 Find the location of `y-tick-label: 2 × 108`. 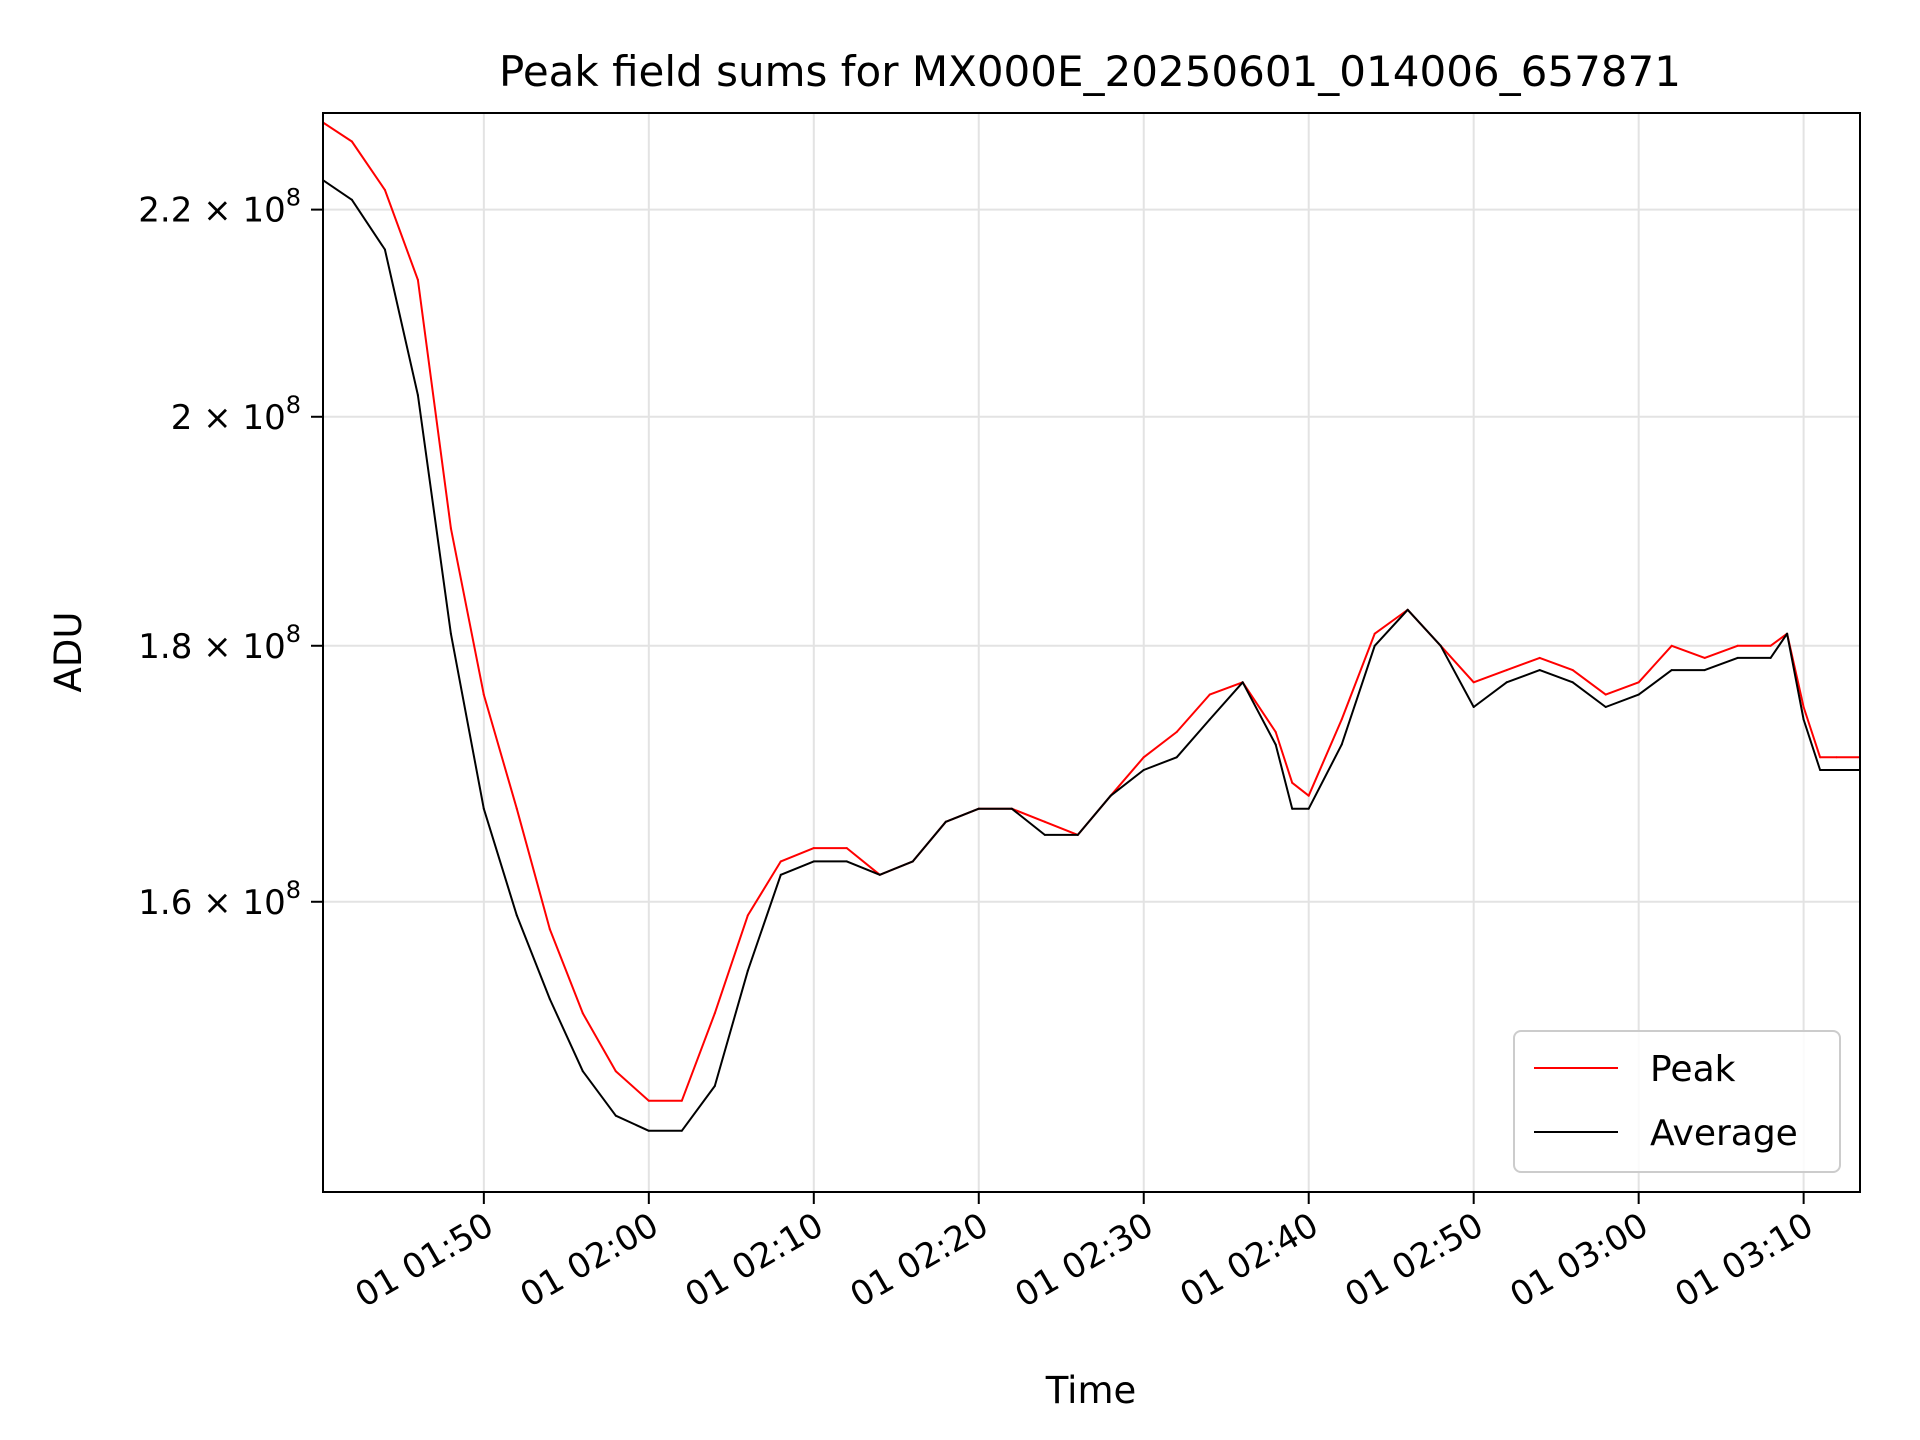

y-tick-label: 2 × 108 is located at coordinates (236, 414).